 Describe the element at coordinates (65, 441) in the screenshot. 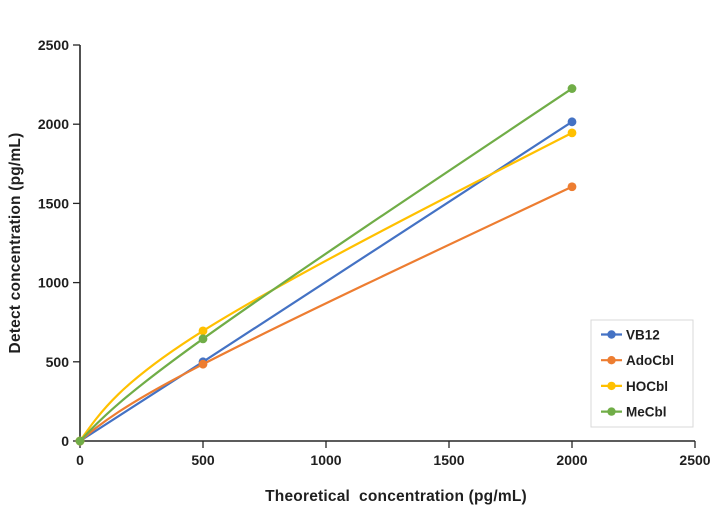

I see `y-tick-label: 0` at that location.